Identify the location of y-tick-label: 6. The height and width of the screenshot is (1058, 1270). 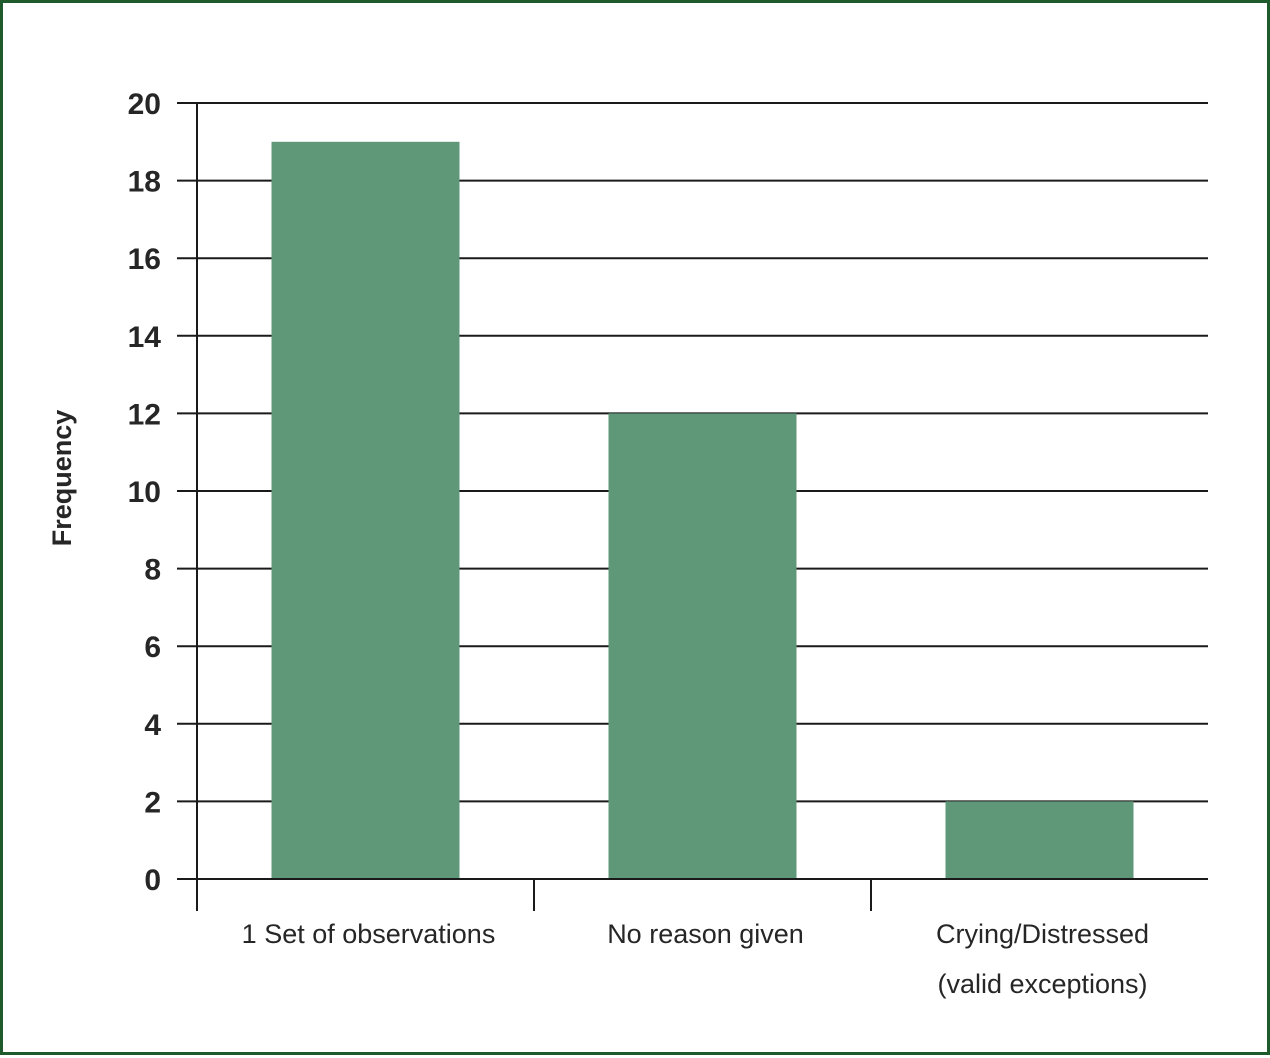
(152, 647).